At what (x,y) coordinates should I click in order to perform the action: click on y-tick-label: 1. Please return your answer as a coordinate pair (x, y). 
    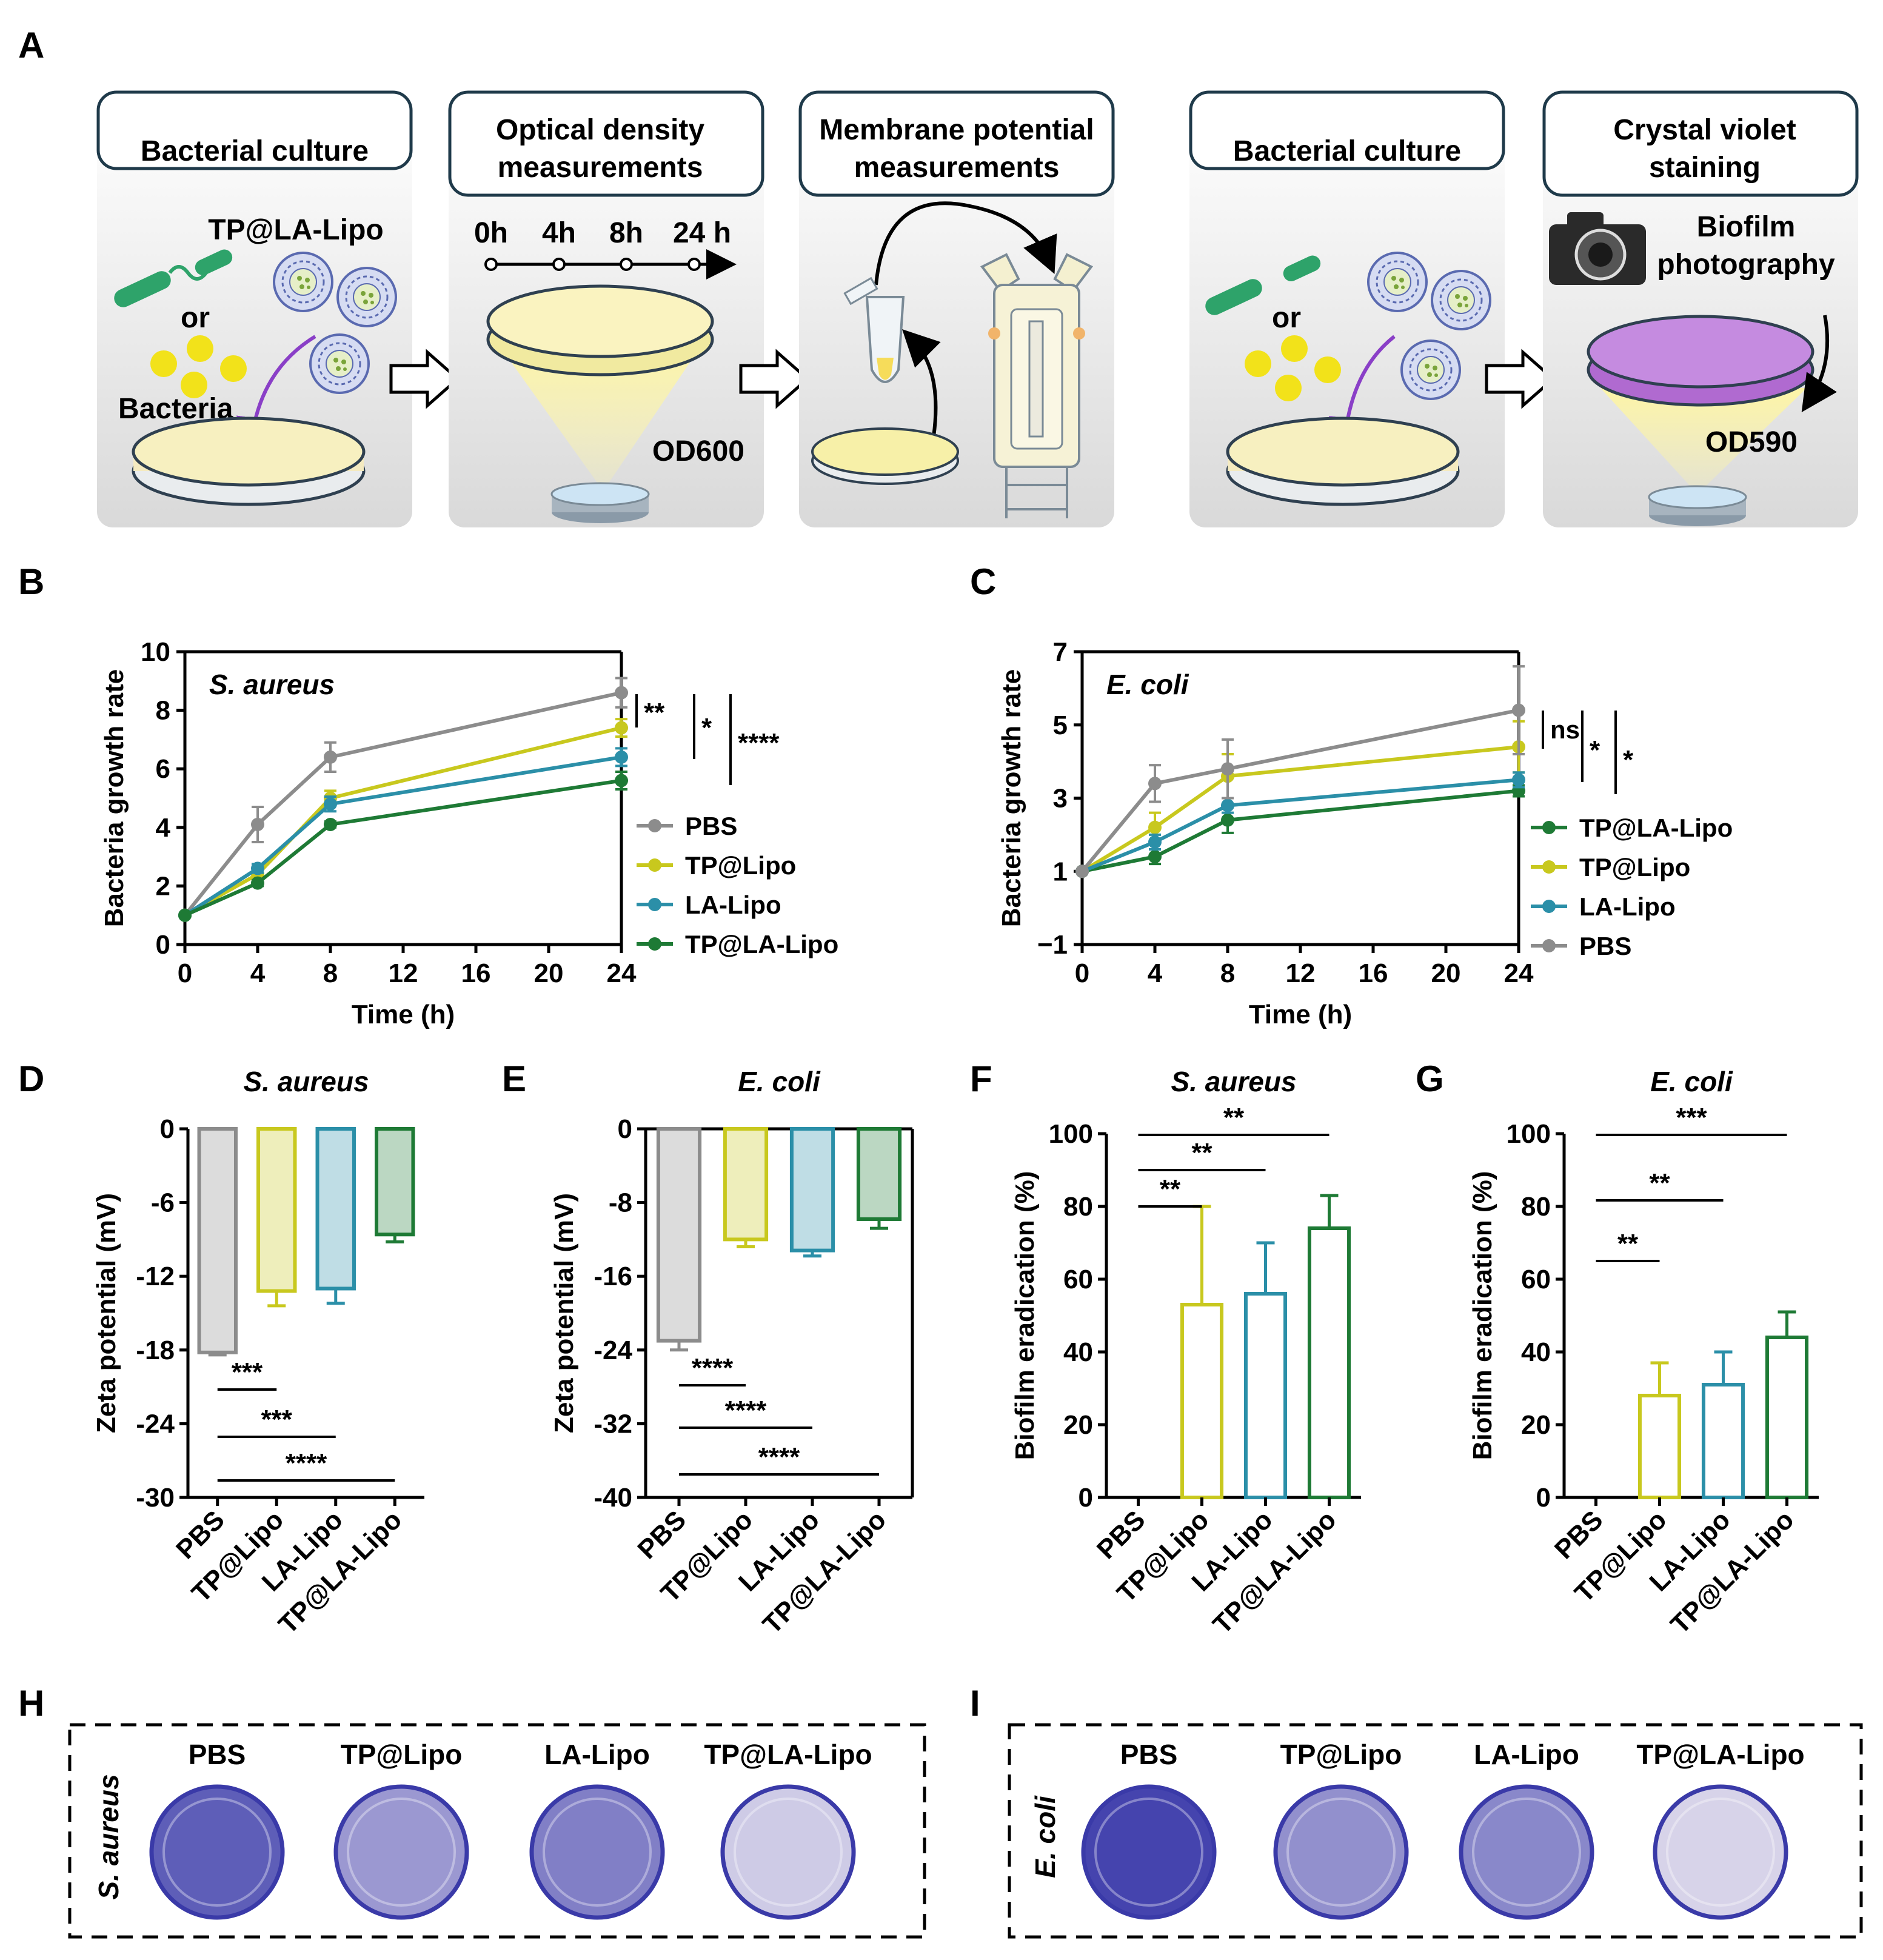
    Looking at the image, I should click on (1060, 871).